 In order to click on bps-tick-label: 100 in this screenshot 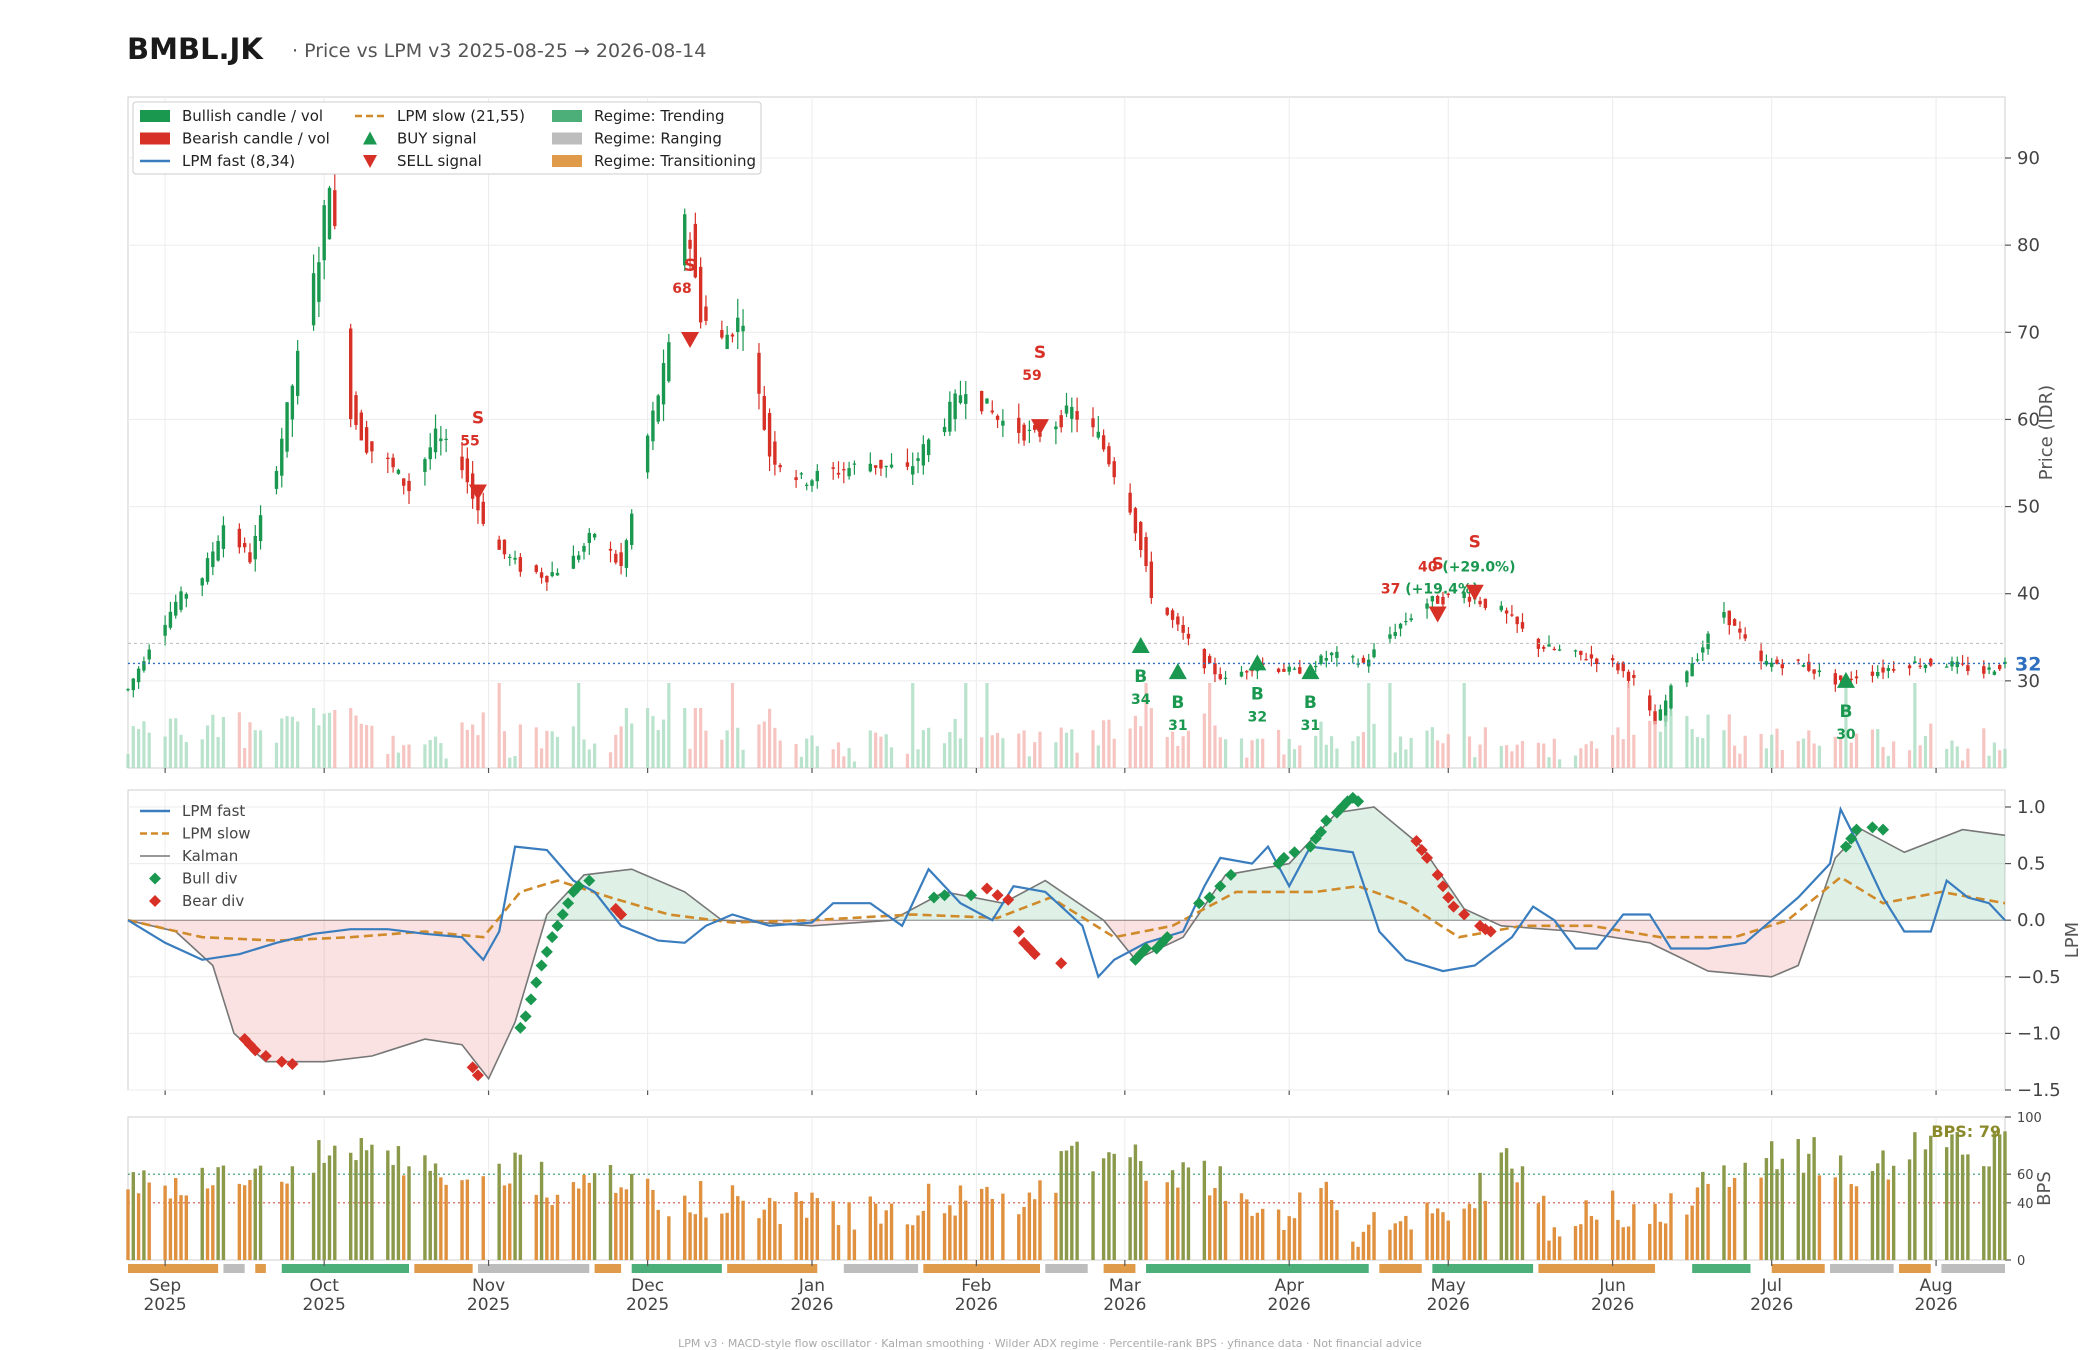, I will do `click(2029, 1118)`.